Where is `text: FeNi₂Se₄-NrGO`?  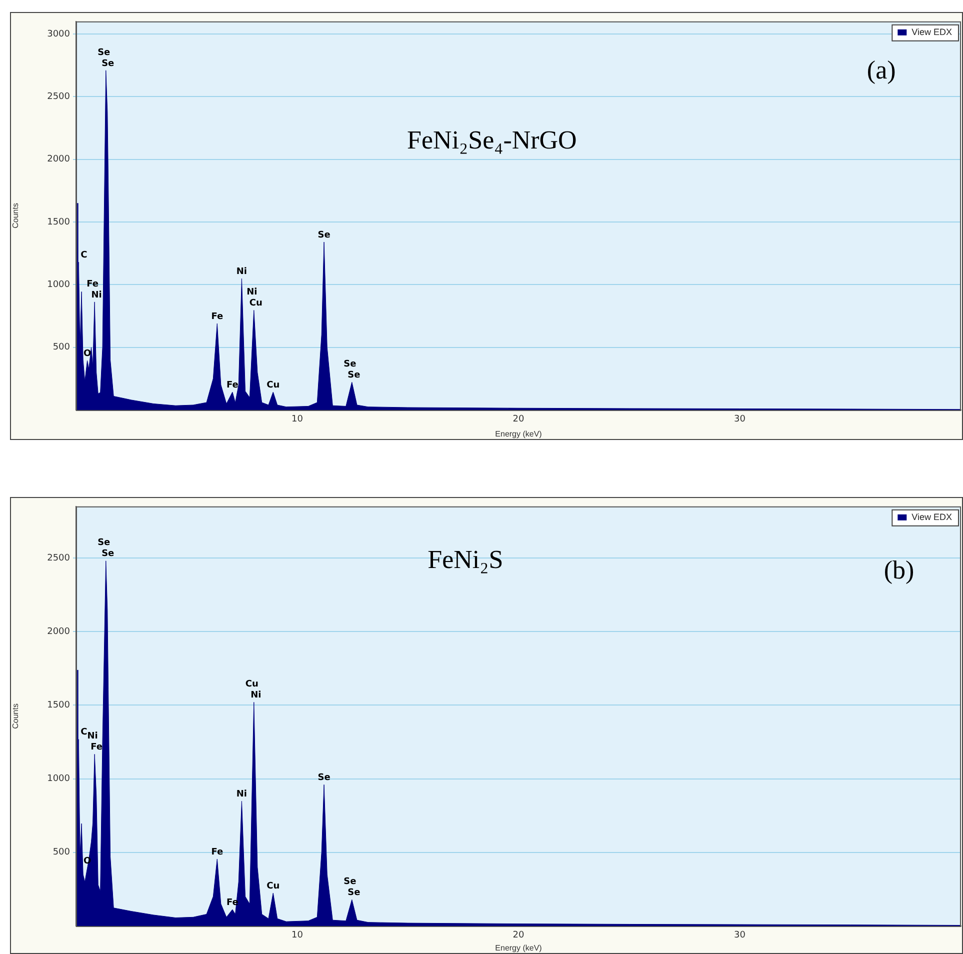 text: FeNi₂Se₄-NrGO is located at coordinates (492, 140).